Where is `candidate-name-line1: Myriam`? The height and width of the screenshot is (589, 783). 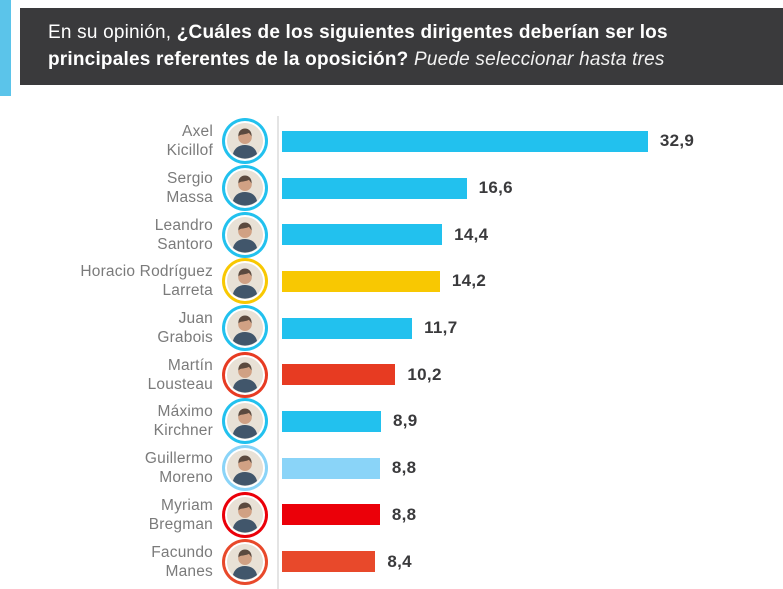
candidate-name-line1: Myriam is located at coordinates (187, 505).